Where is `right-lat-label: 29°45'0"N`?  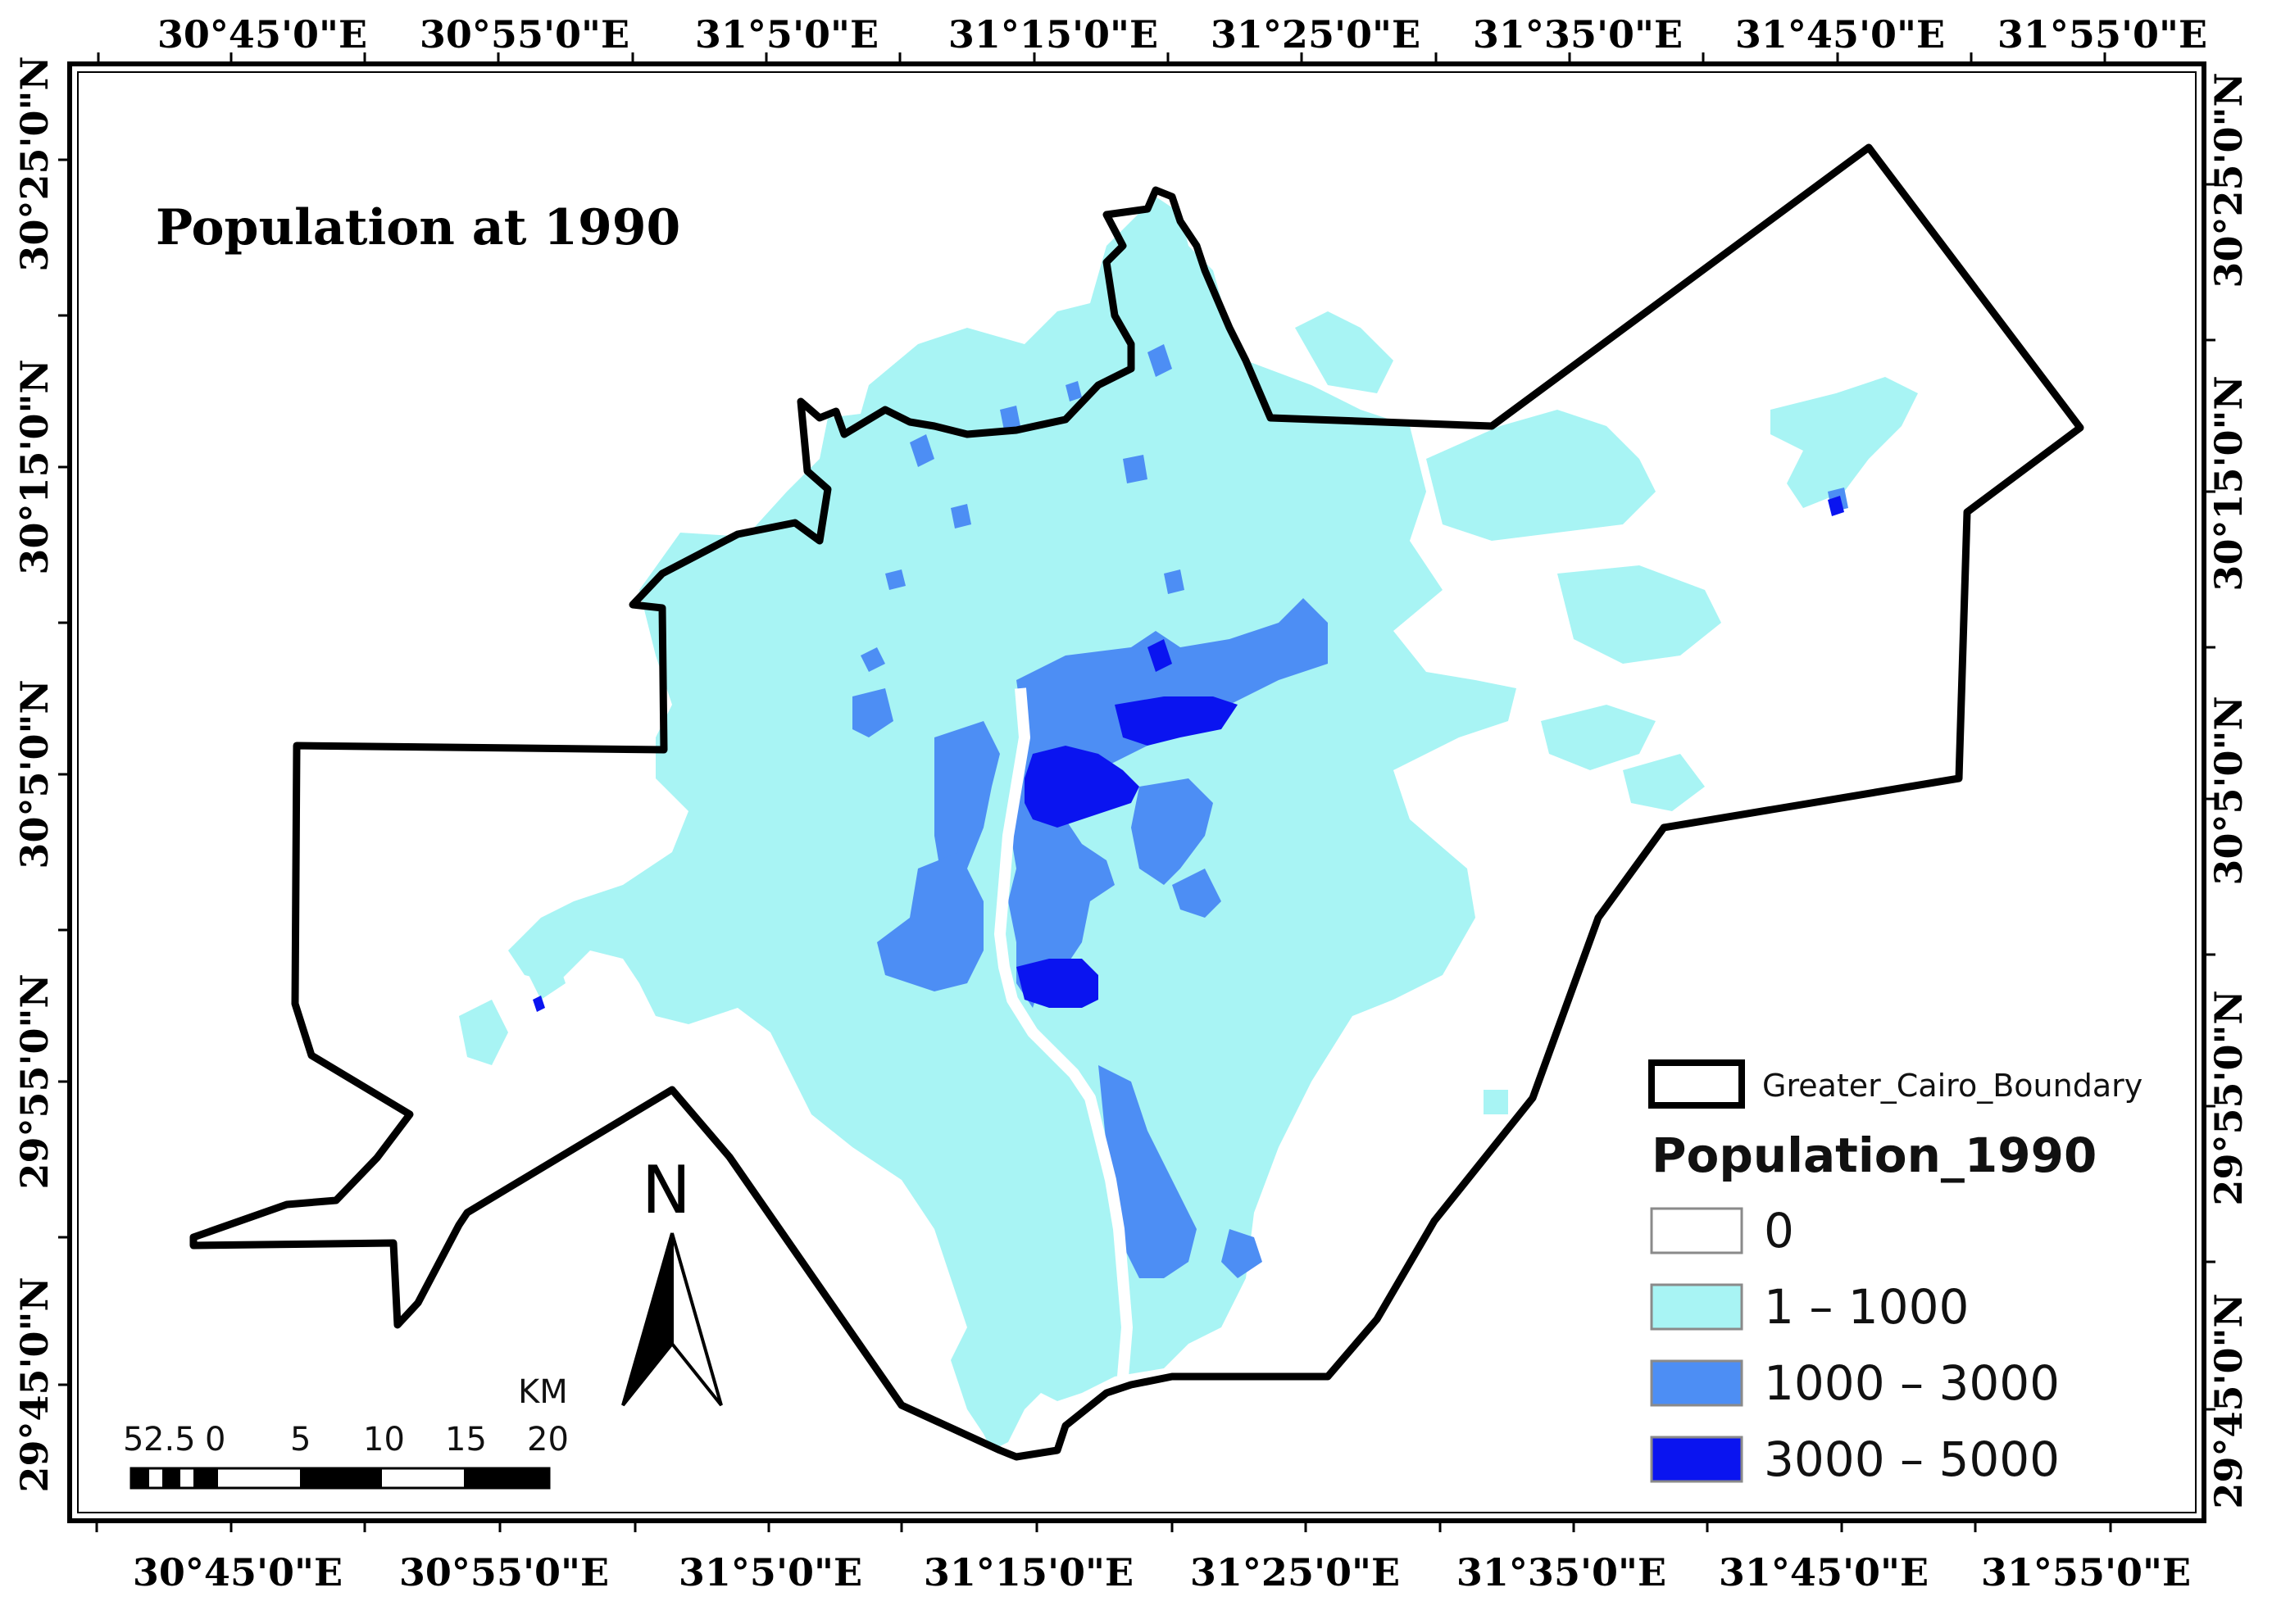 right-lat-label: 29°45'0"N is located at coordinates (2228, 1401).